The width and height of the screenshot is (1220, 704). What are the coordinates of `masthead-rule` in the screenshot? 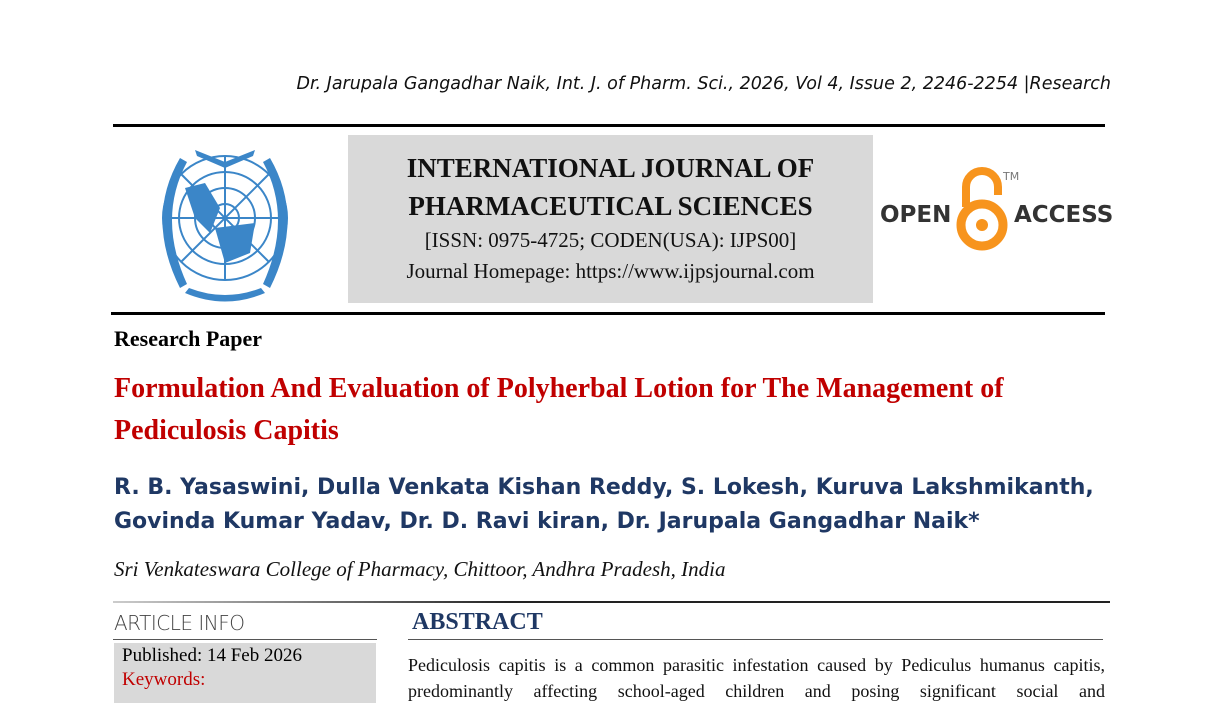 It's located at (608, 313).